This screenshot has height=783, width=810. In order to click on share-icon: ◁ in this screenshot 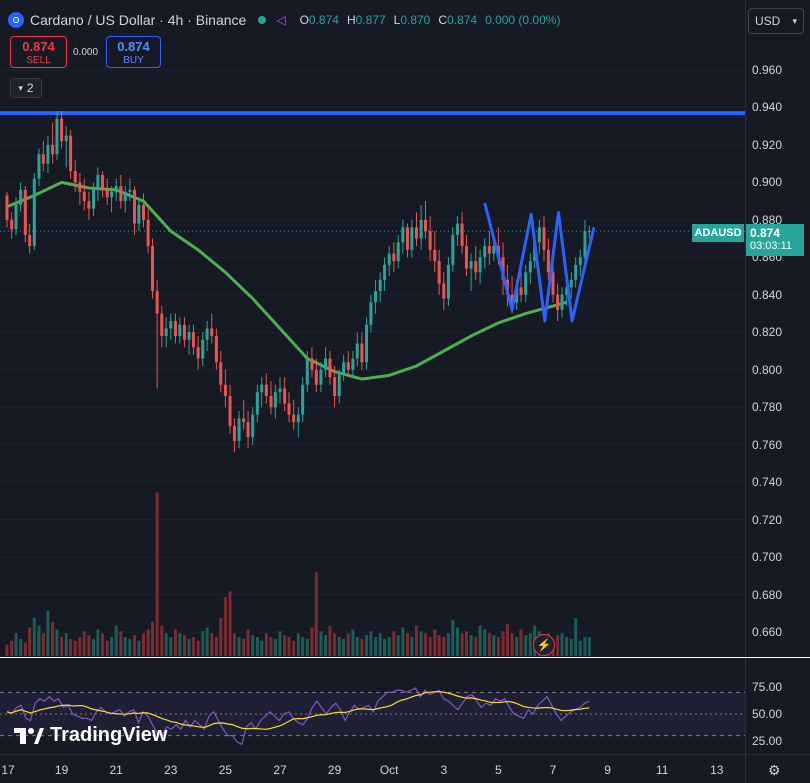, I will do `click(281, 20)`.